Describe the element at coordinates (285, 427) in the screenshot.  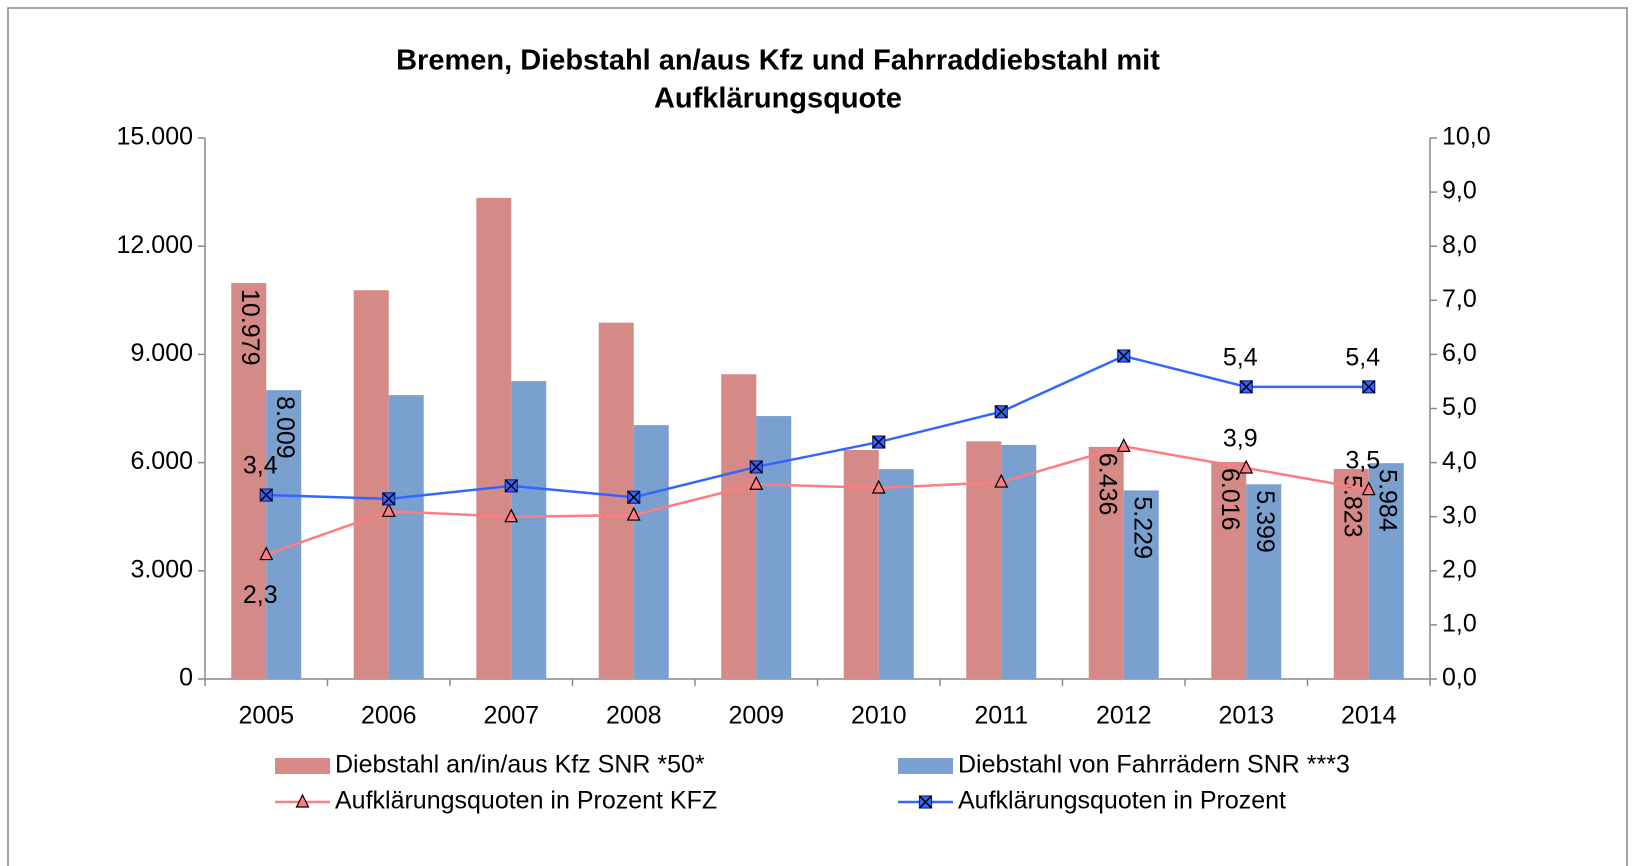
I see `data-label: 8.009` at that location.